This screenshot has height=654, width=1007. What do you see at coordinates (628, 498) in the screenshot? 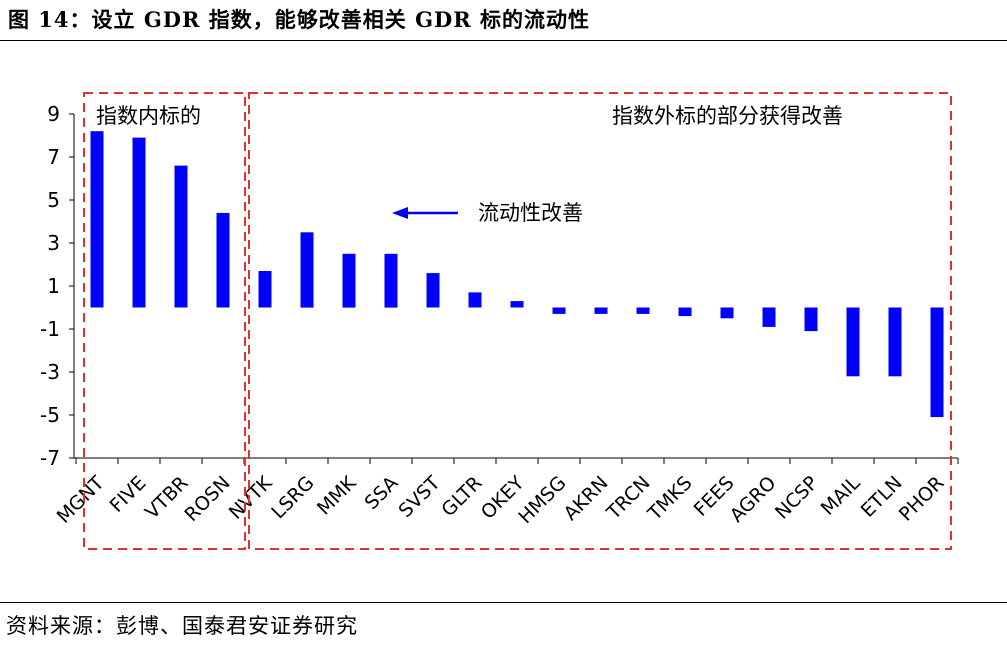
I see `x-tick-label-trcn: TRCN` at bounding box center [628, 498].